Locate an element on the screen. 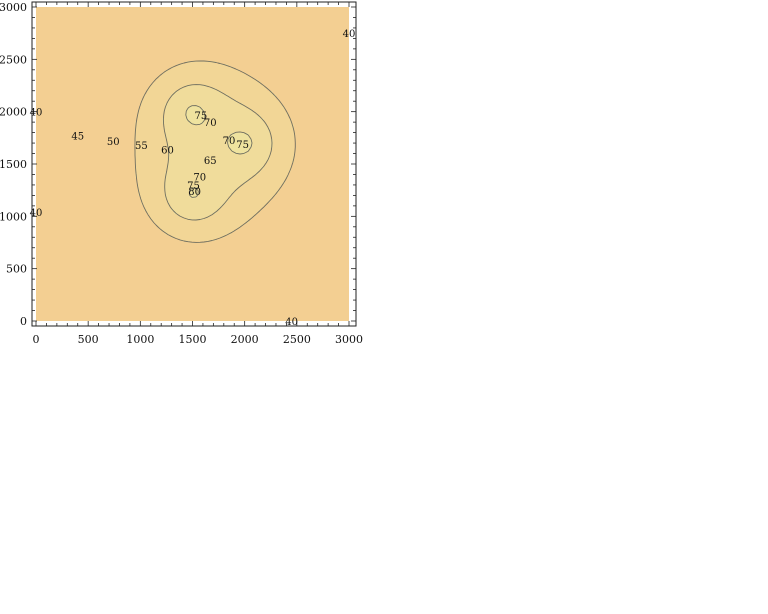  contour-label: 60 is located at coordinates (167, 150).